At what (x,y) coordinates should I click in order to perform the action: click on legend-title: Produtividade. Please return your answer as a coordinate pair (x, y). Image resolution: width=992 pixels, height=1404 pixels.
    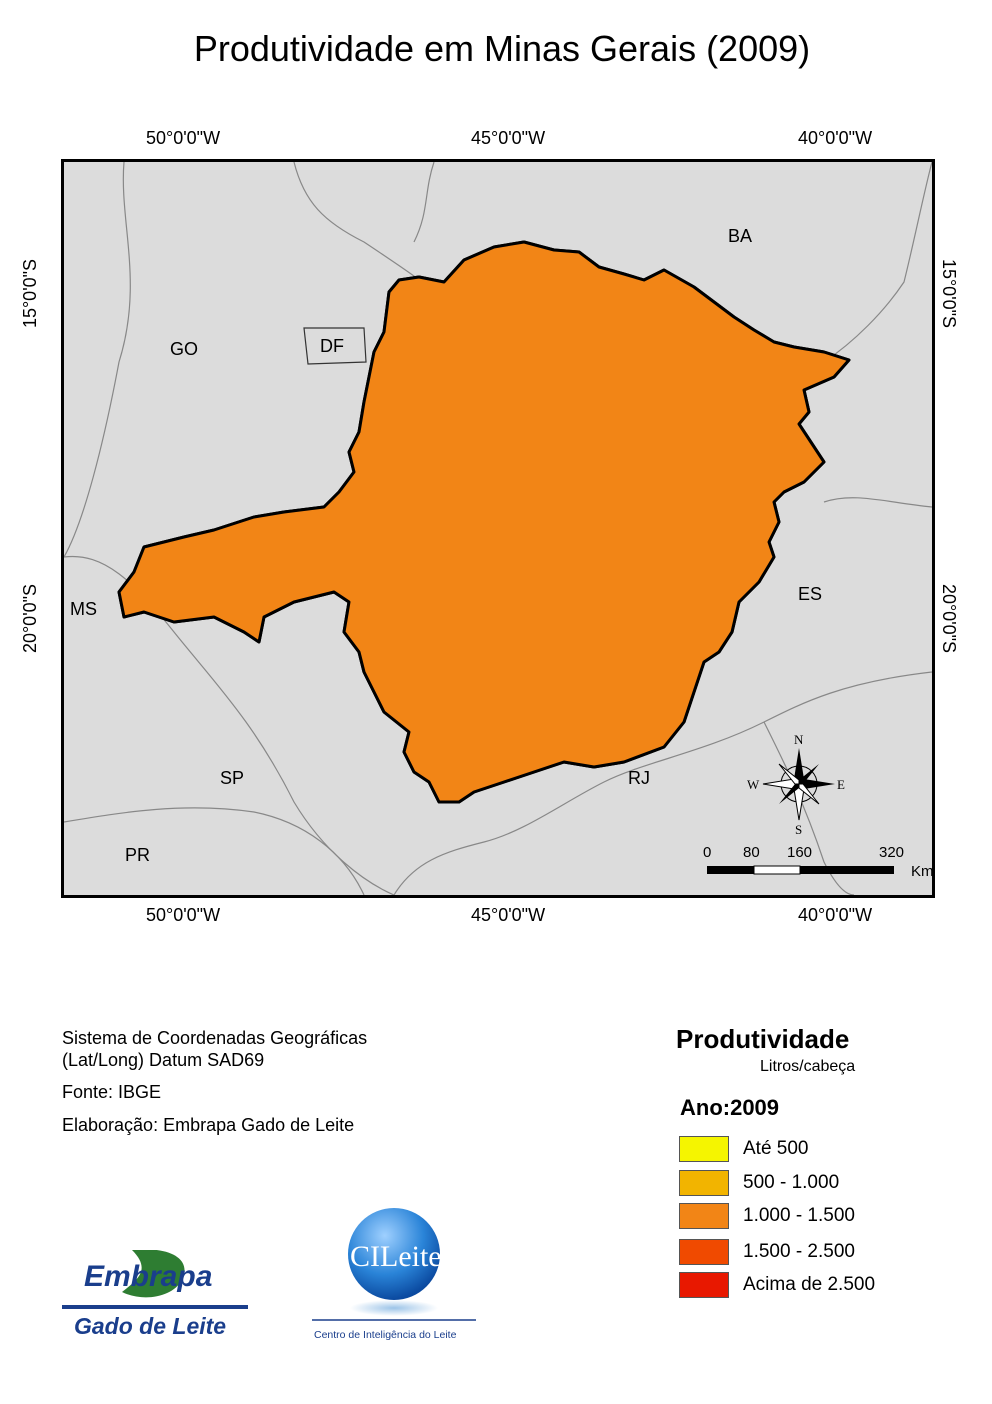
    Looking at the image, I should click on (763, 1039).